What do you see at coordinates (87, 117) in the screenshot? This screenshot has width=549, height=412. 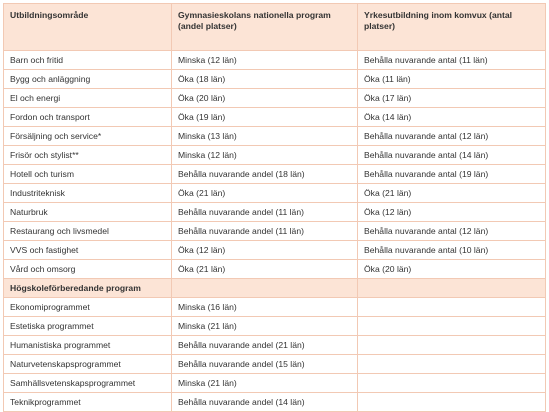 I see `table-cell: Fordon och transport` at bounding box center [87, 117].